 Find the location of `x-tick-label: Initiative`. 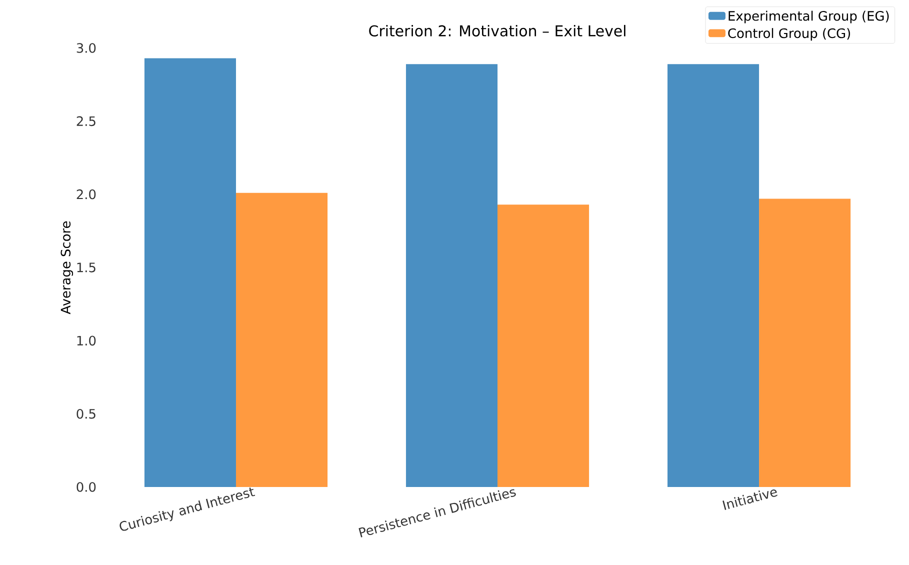

x-tick-label: Initiative is located at coordinates (750, 499).